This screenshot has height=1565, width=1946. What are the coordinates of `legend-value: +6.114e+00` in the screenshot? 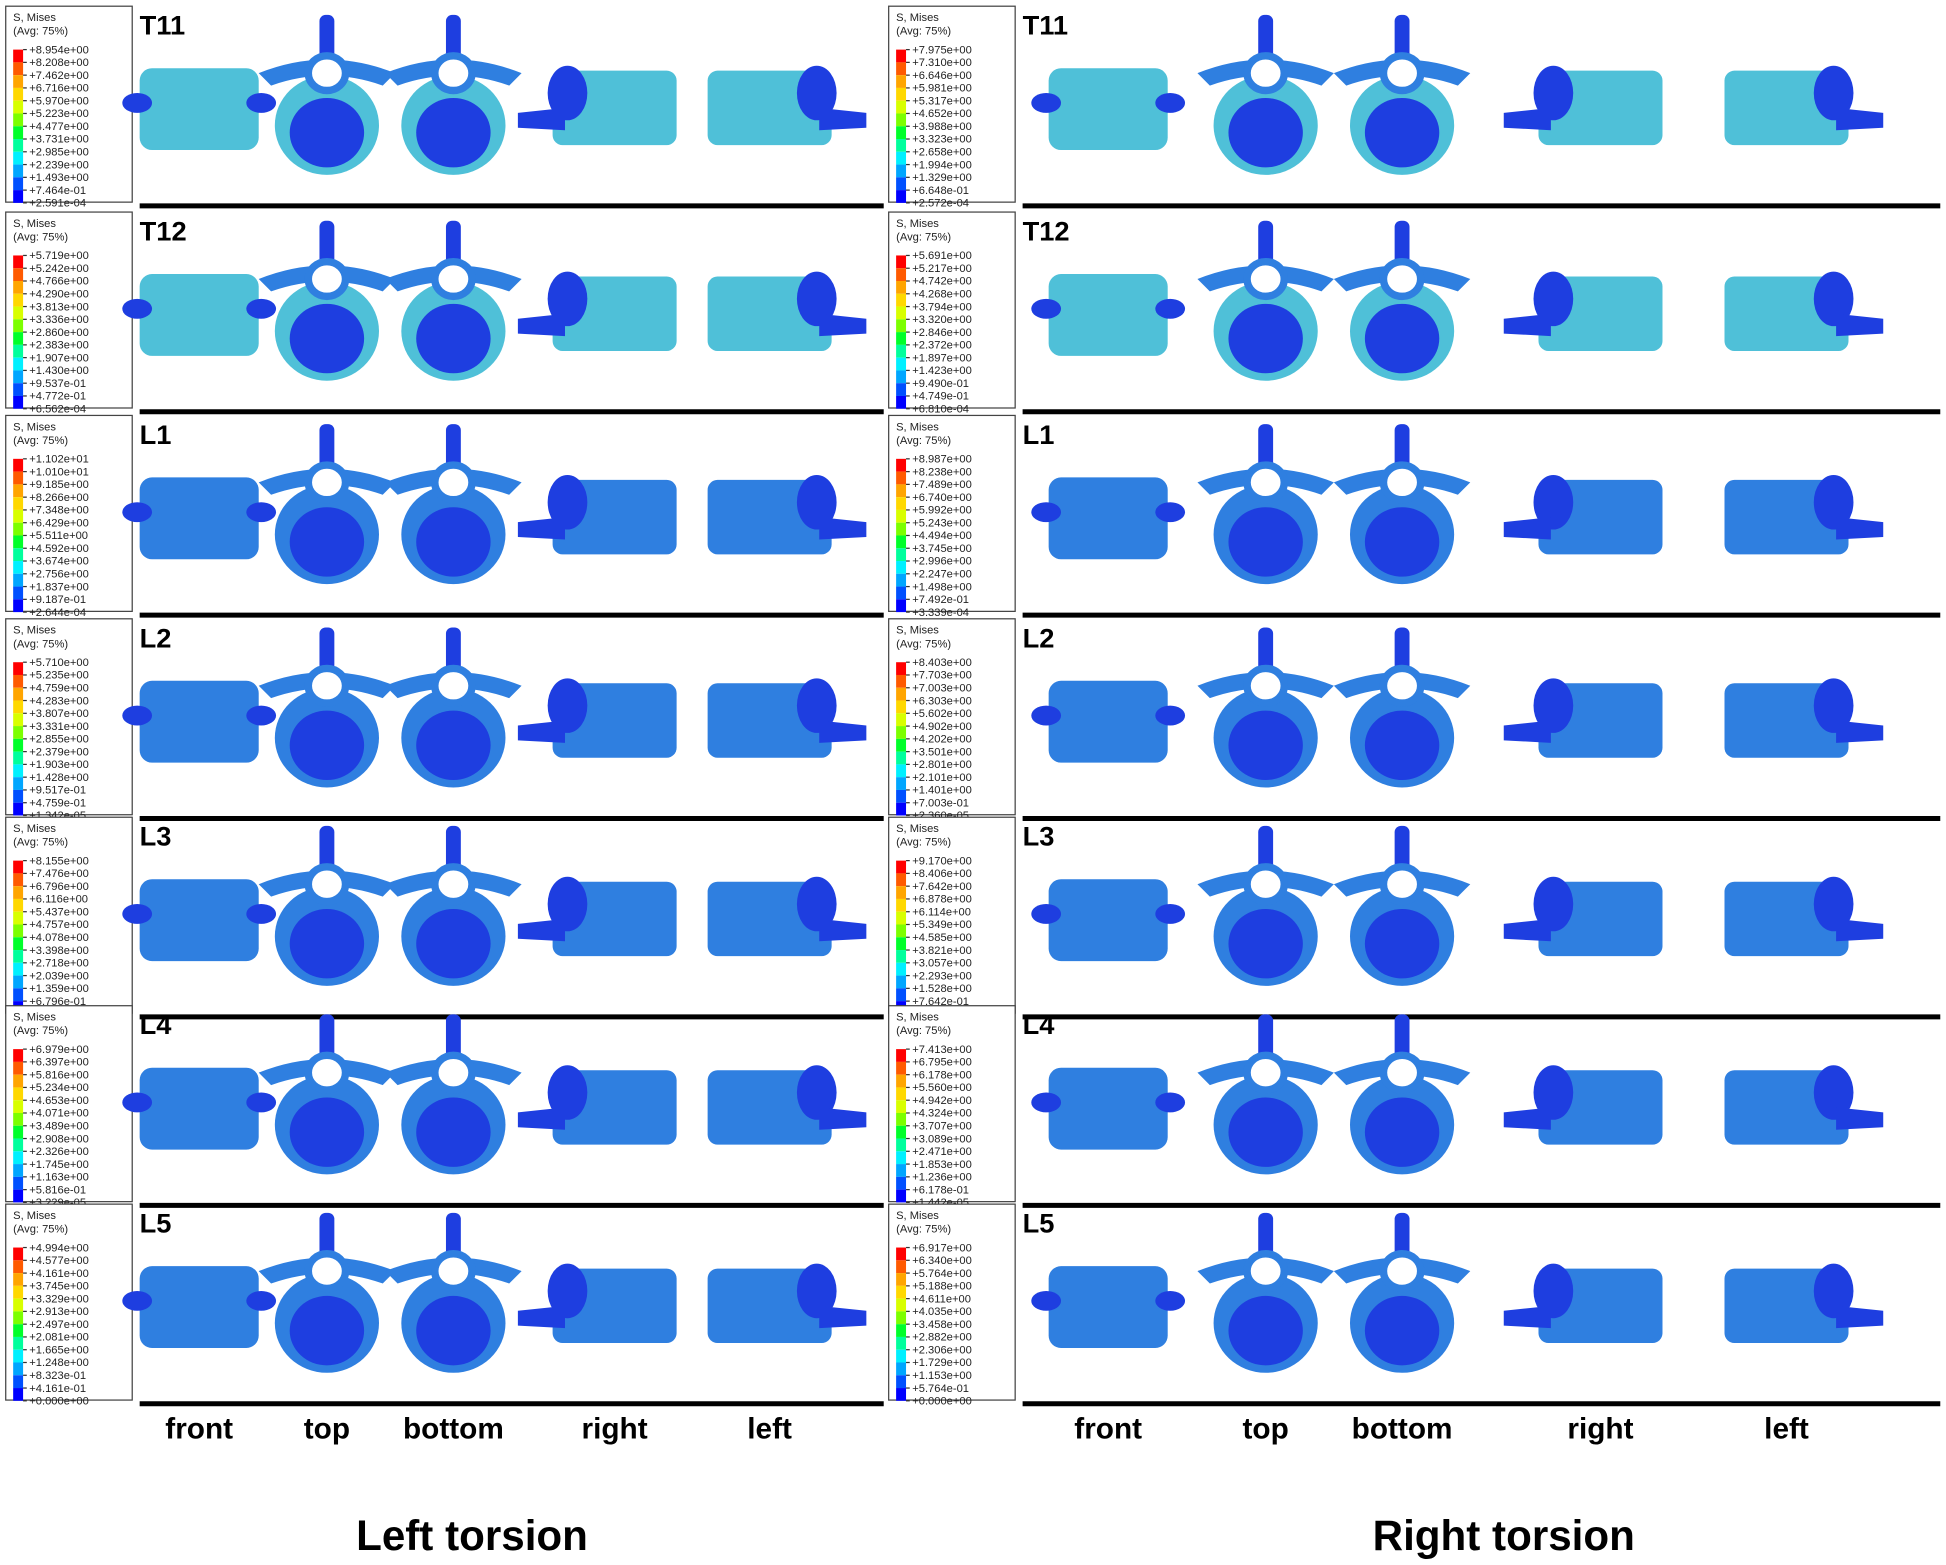 It's located at (941, 912).